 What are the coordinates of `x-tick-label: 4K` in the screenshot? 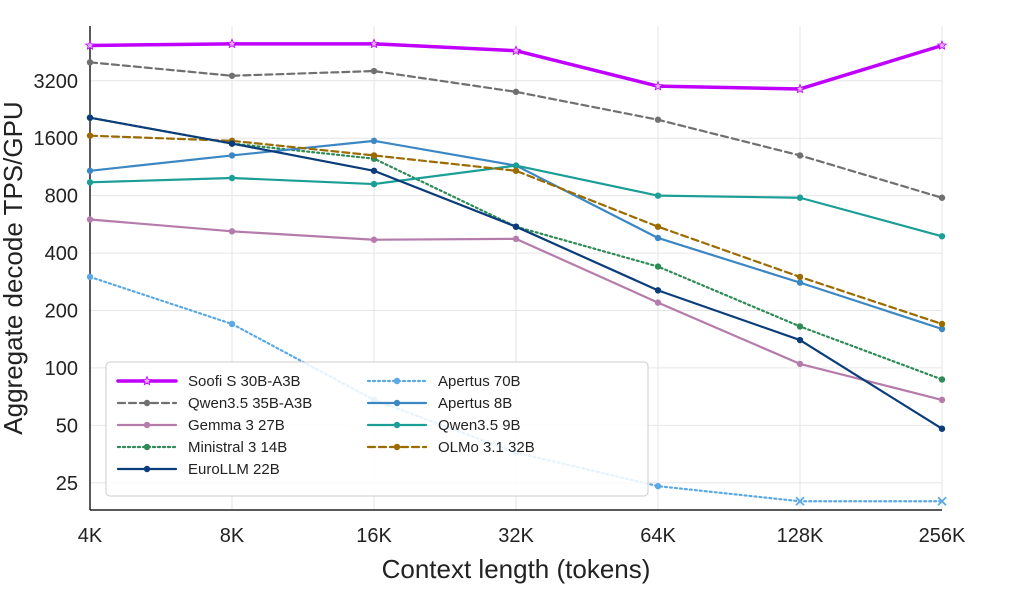 It's located at (90, 536).